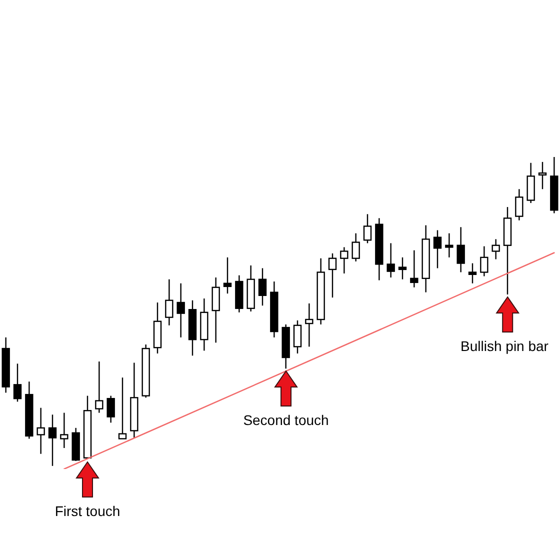 The height and width of the screenshot is (560, 560). What do you see at coordinates (286, 420) in the screenshot?
I see `annotation: Second touch` at bounding box center [286, 420].